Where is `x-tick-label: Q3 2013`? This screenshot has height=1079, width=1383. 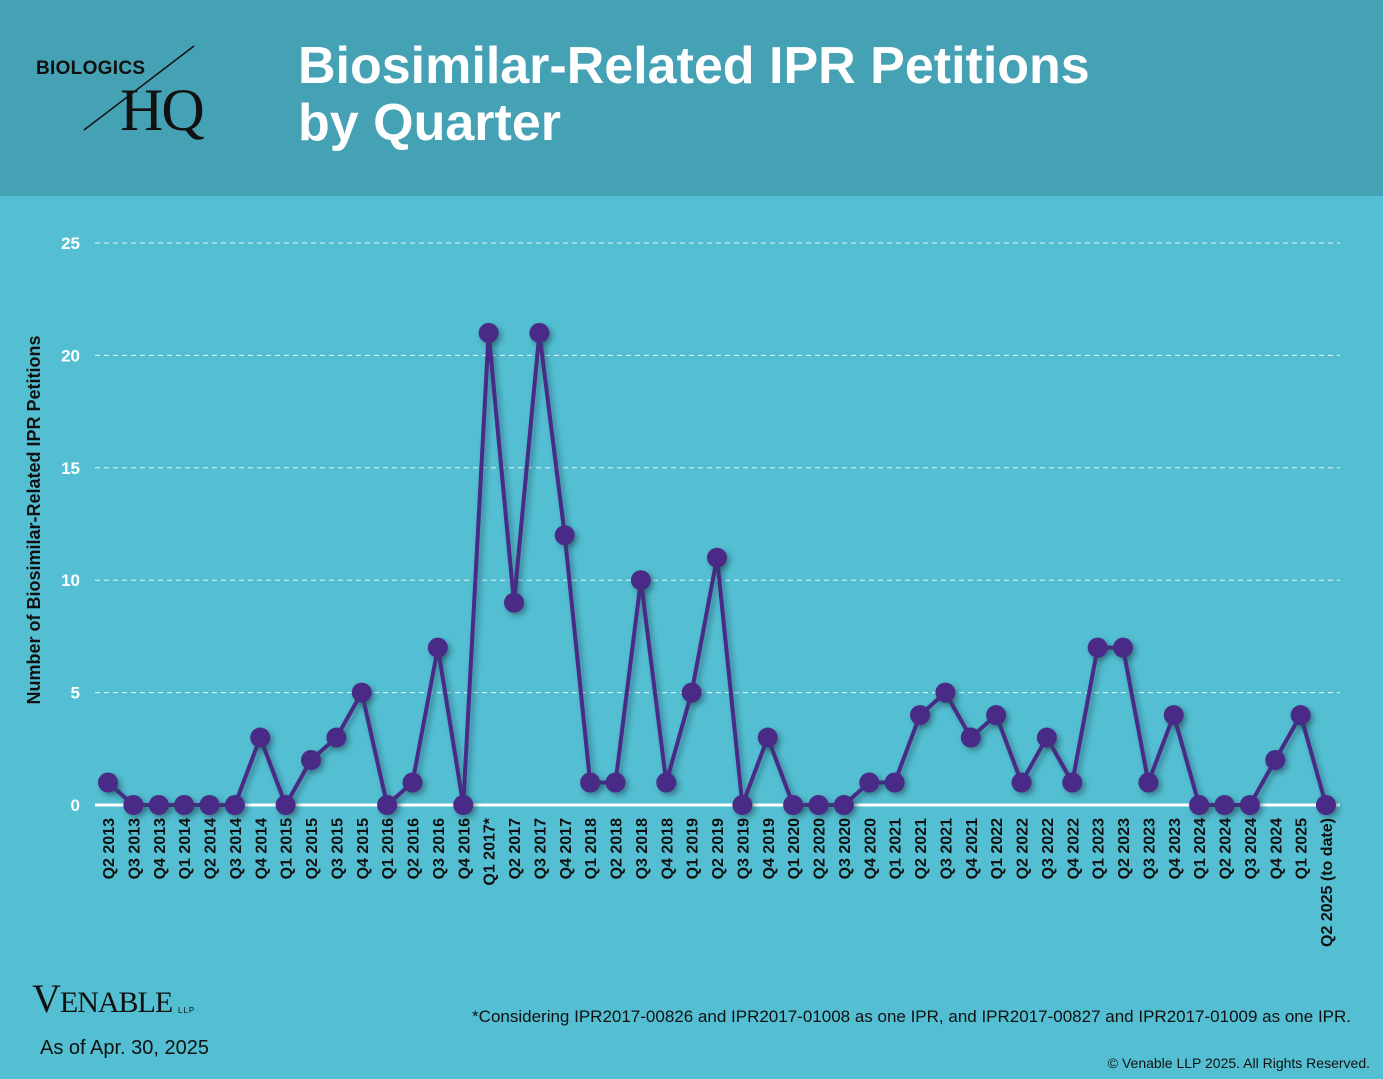 x-tick-label: Q3 2013 is located at coordinates (134, 848).